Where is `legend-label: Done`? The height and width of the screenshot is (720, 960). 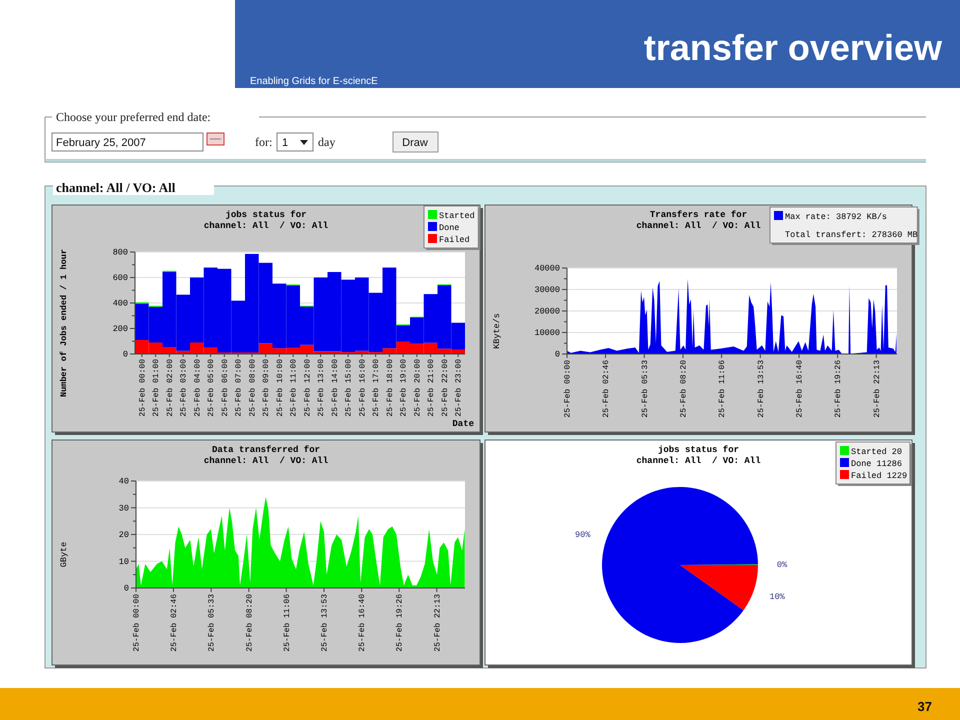 legend-label: Done is located at coordinates (449, 228).